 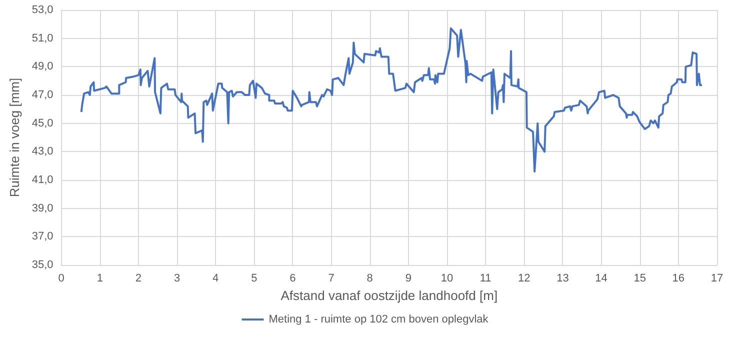 I want to click on legend-label: Meting 1 - ruimte op 102 cm boven oplegvlak, so click(x=378, y=320).